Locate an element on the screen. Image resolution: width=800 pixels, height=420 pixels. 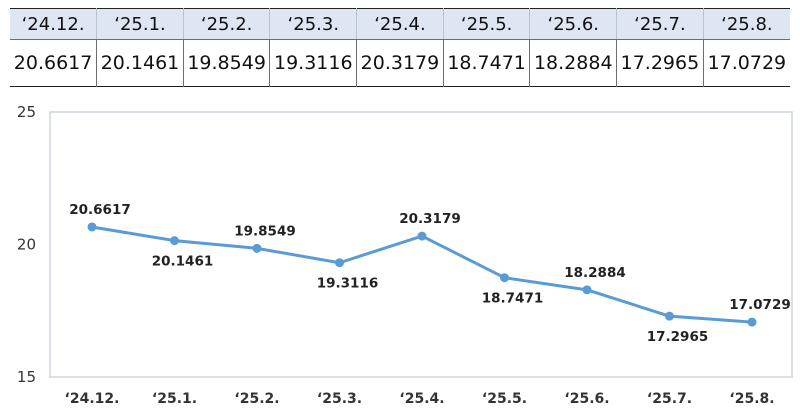
table-header-cell: ‘25.2. is located at coordinates (227, 24).